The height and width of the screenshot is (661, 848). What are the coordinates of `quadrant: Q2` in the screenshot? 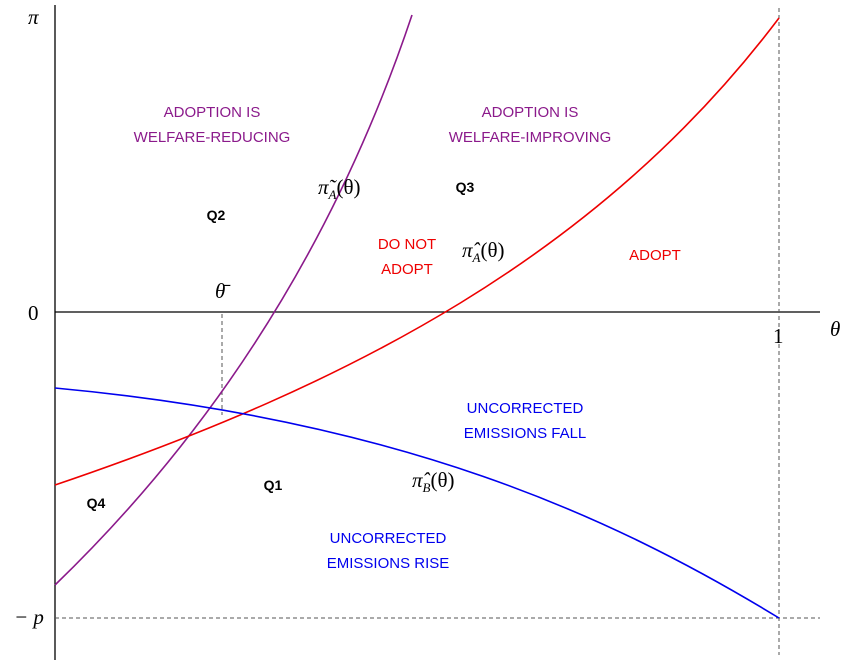 It's located at (216, 215).